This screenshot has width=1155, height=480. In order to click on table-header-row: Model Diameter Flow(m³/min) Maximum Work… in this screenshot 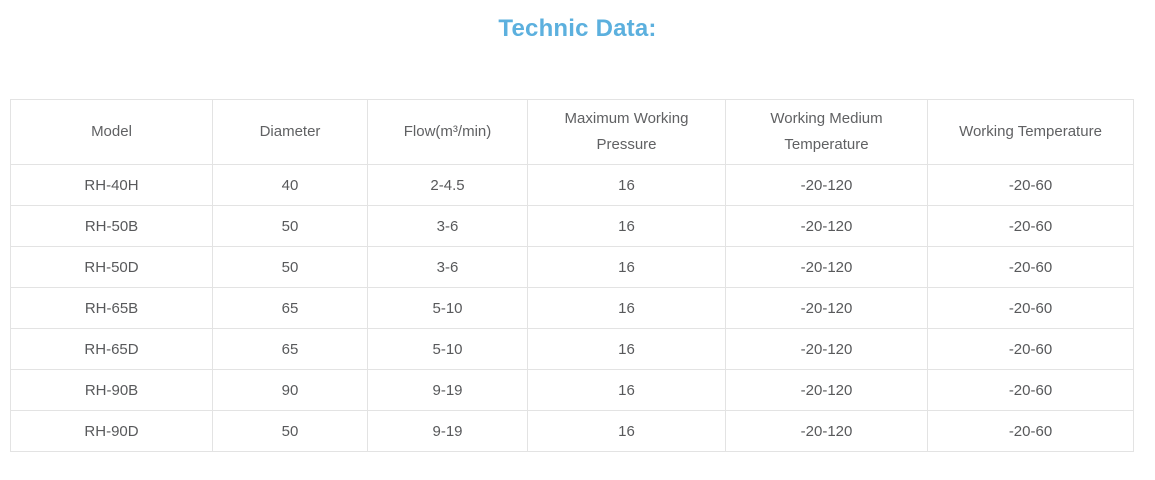, I will do `click(572, 132)`.